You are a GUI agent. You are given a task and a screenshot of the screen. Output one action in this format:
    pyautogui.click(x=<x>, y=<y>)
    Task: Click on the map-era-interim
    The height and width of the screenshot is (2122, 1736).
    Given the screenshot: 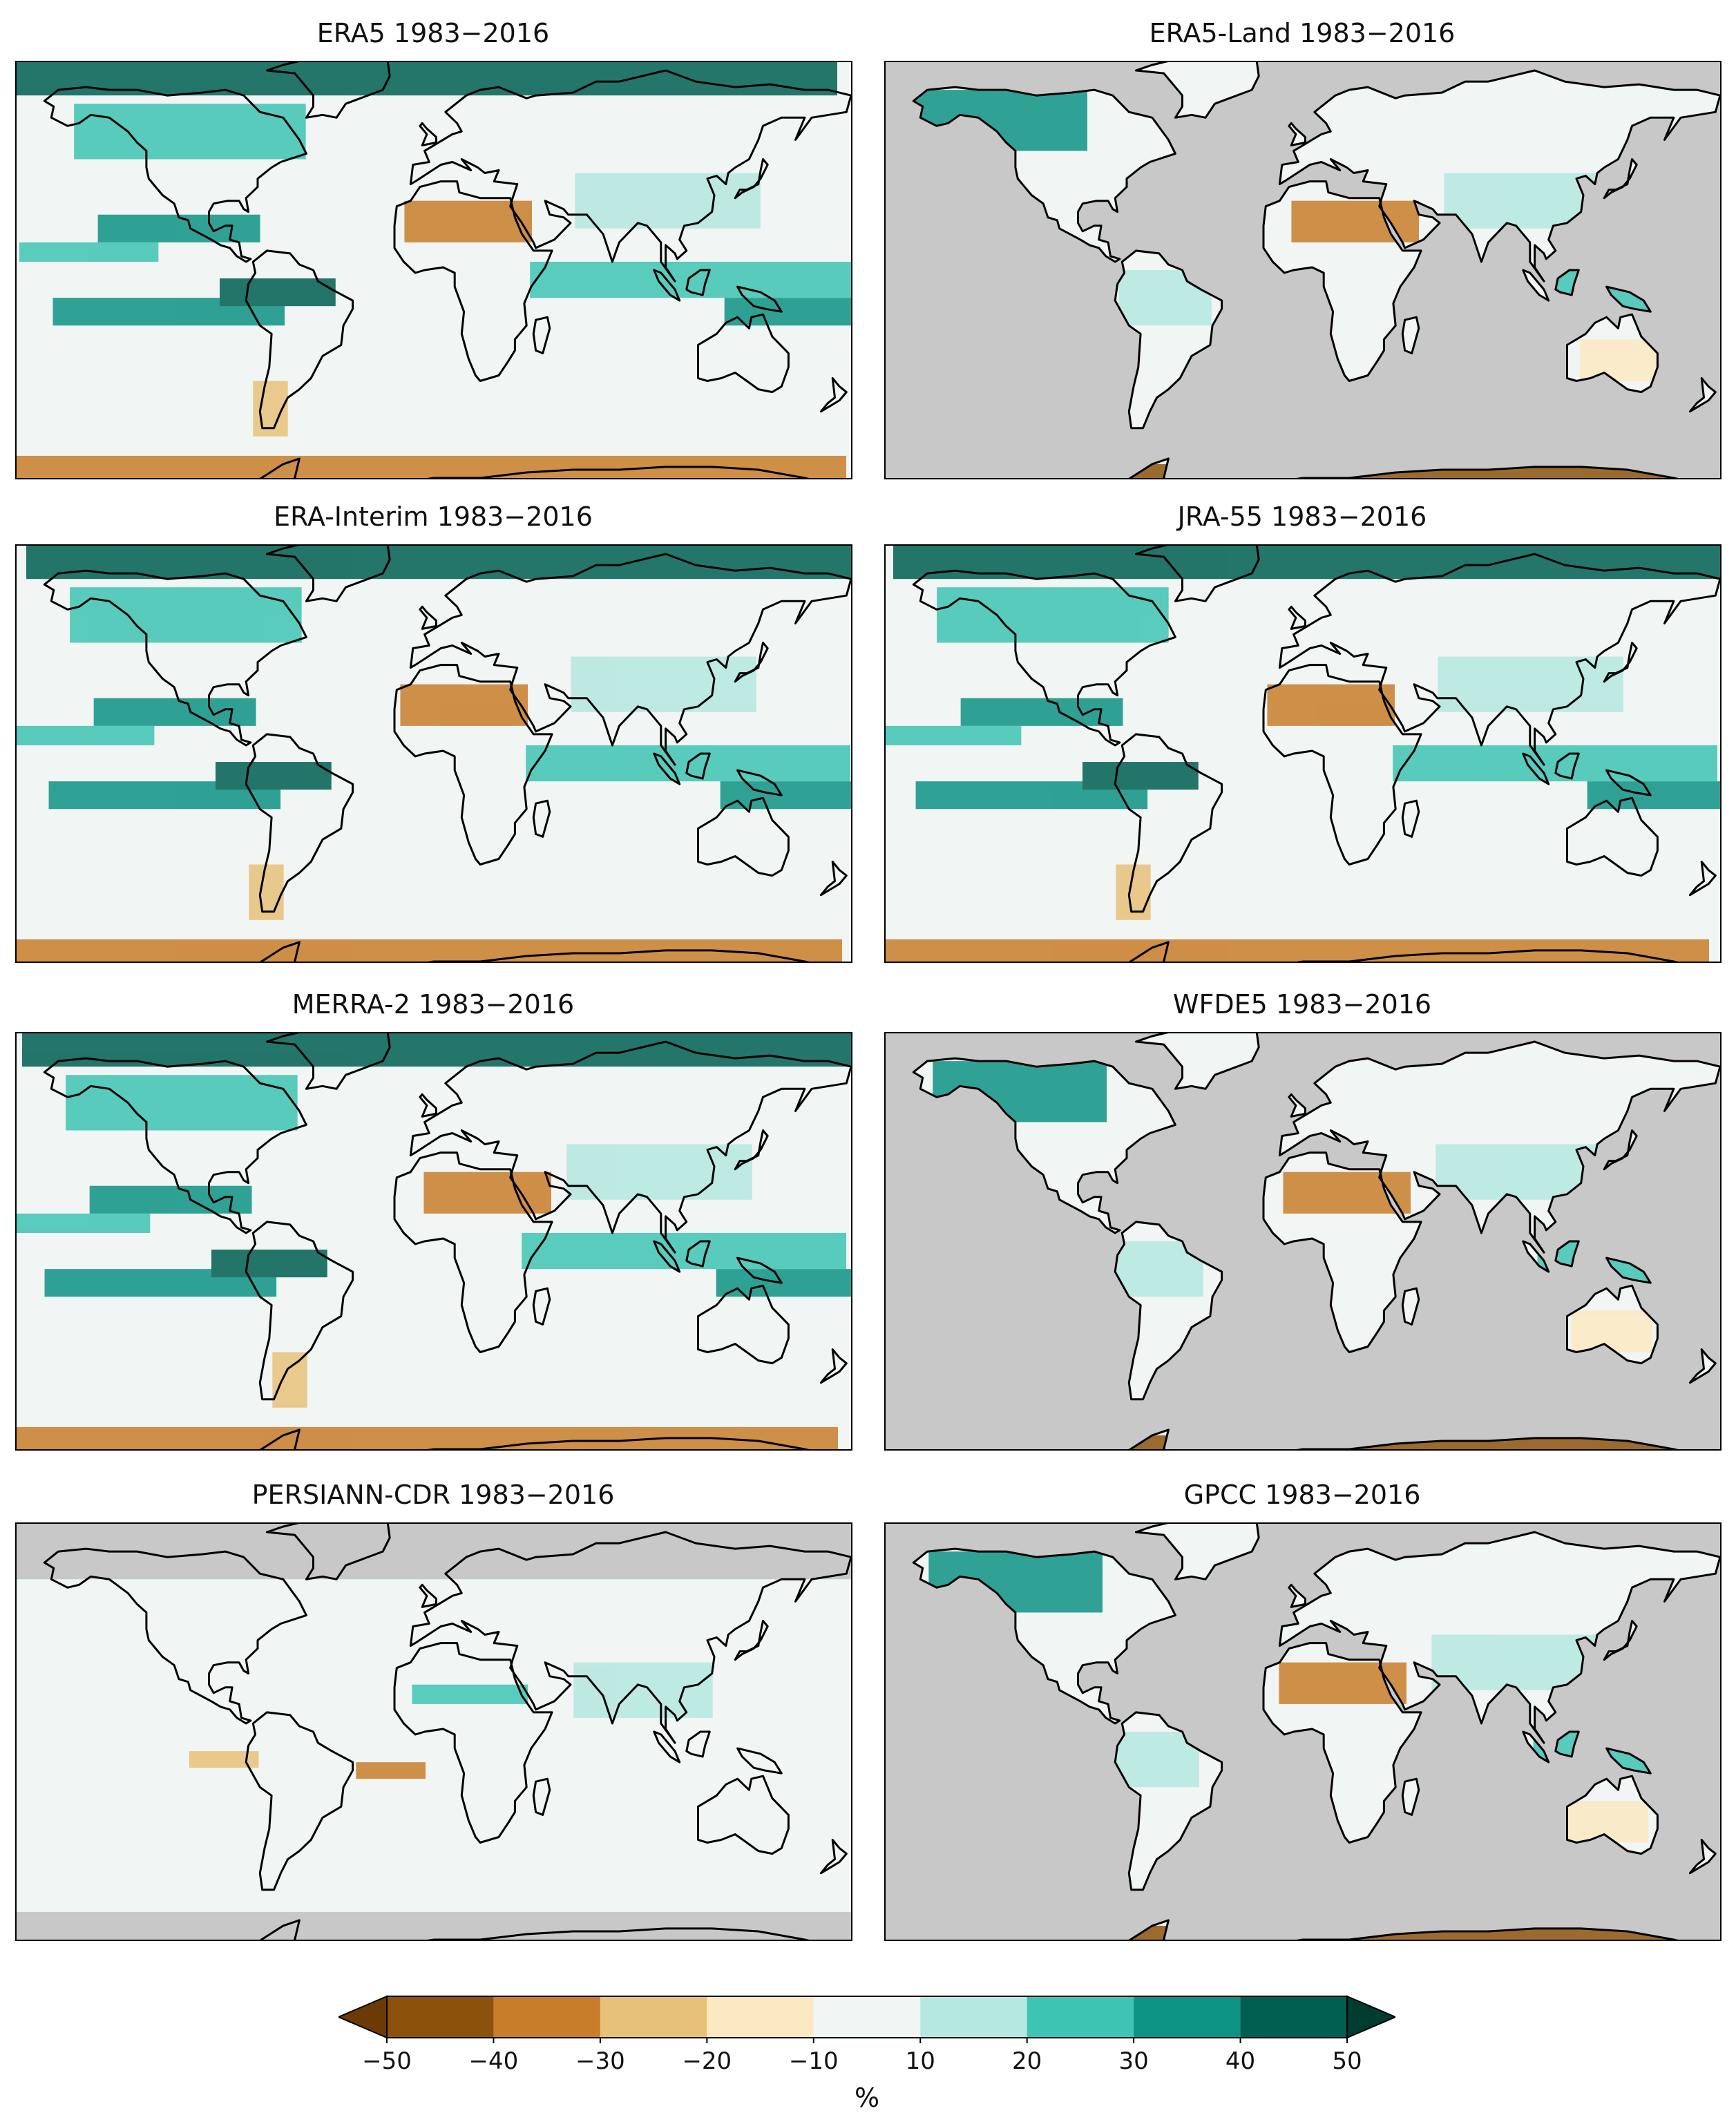 What is the action you would take?
    pyautogui.click(x=433, y=753)
    